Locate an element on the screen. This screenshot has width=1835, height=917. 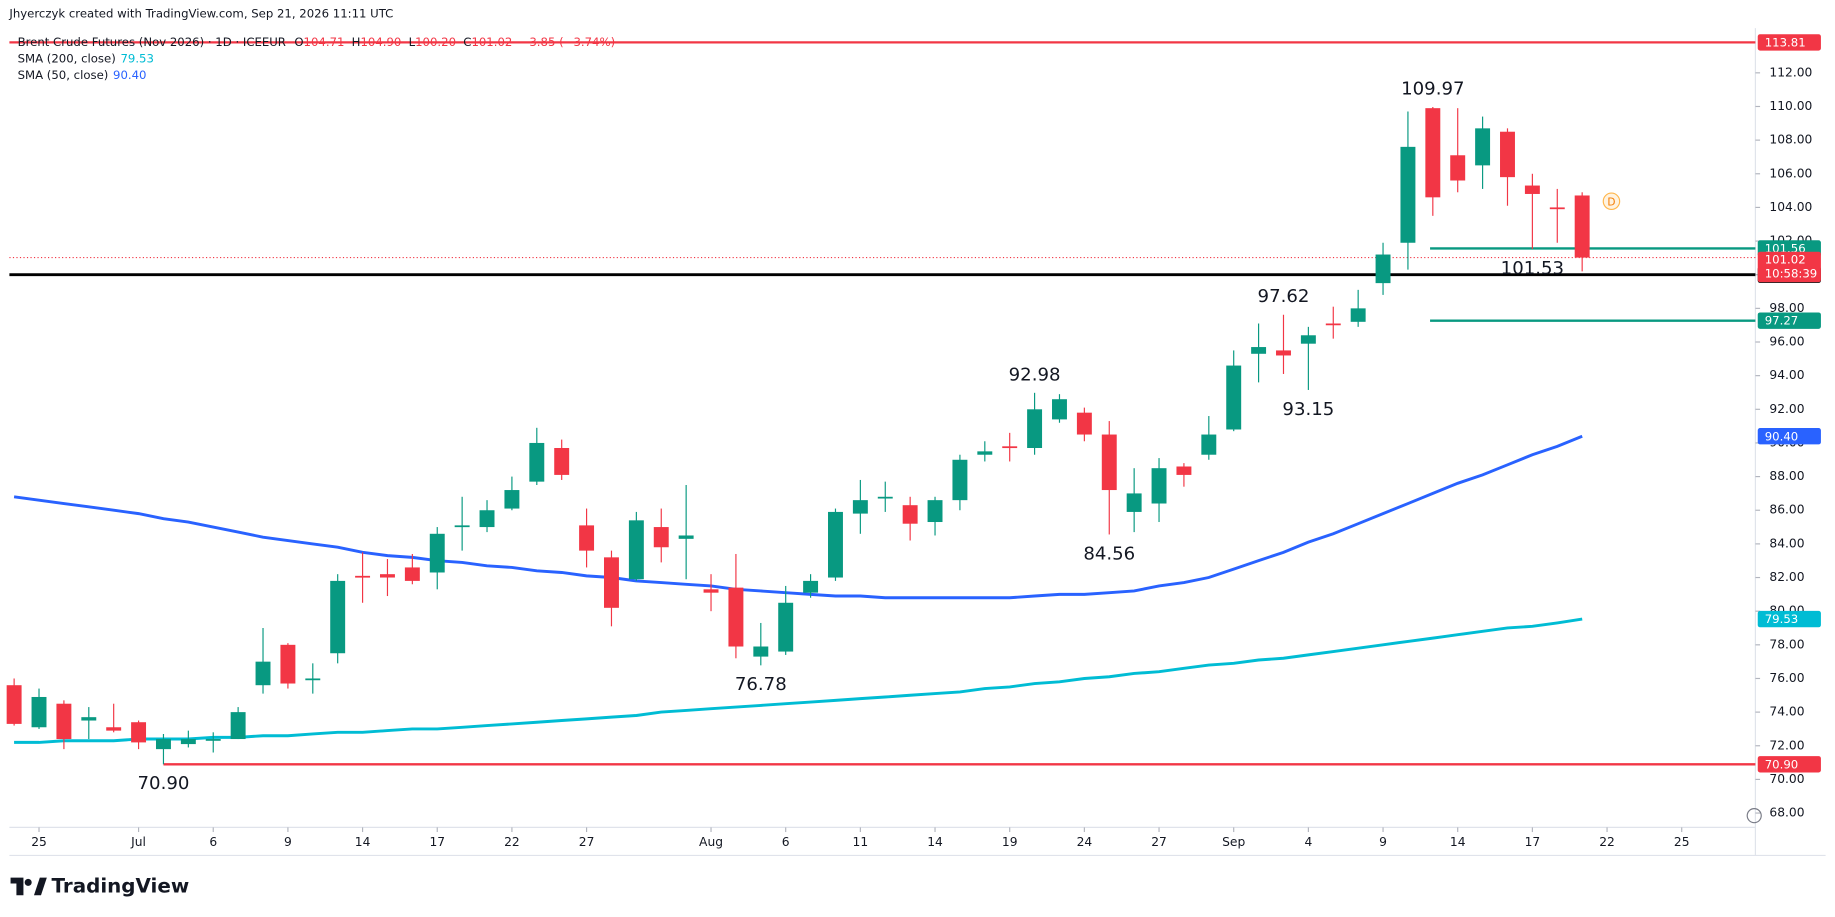
annotation: 84.56 is located at coordinates (1109, 553).